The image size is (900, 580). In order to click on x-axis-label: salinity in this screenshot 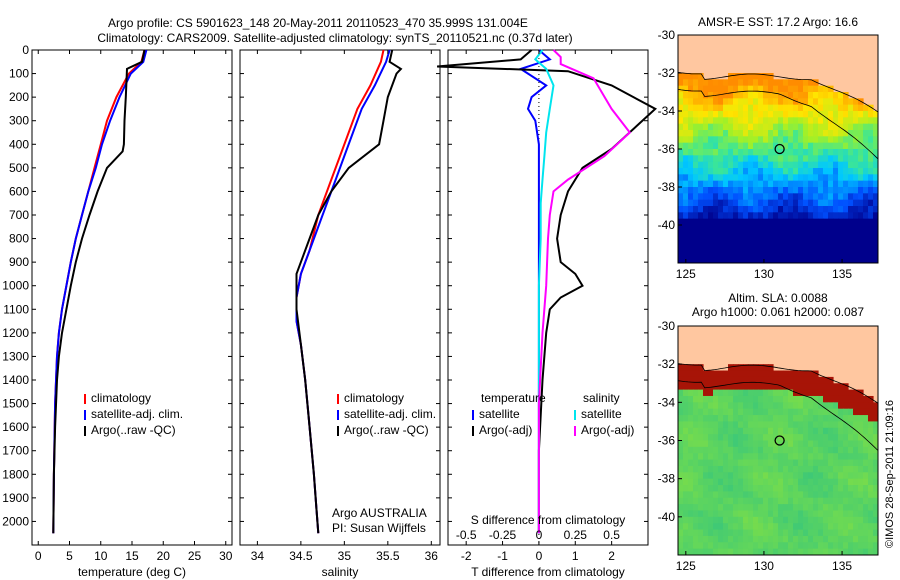, I will do `click(340, 572)`.